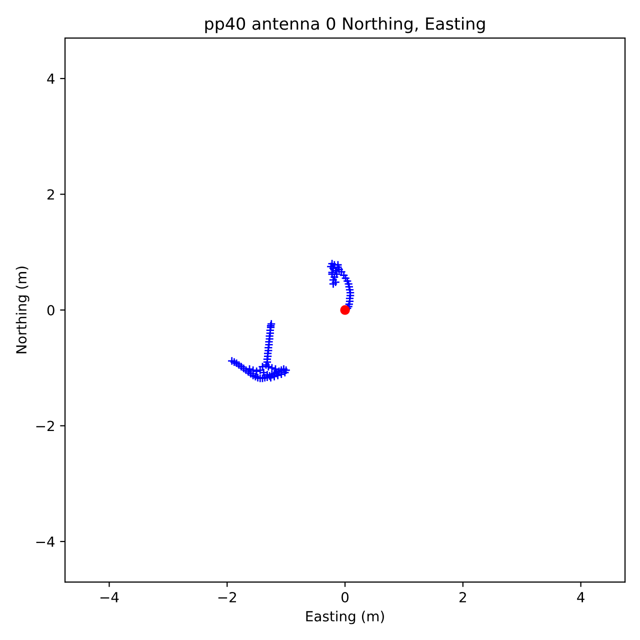 This screenshot has width=640, height=640. I want to click on x-tick-label: −2, so click(227, 597).